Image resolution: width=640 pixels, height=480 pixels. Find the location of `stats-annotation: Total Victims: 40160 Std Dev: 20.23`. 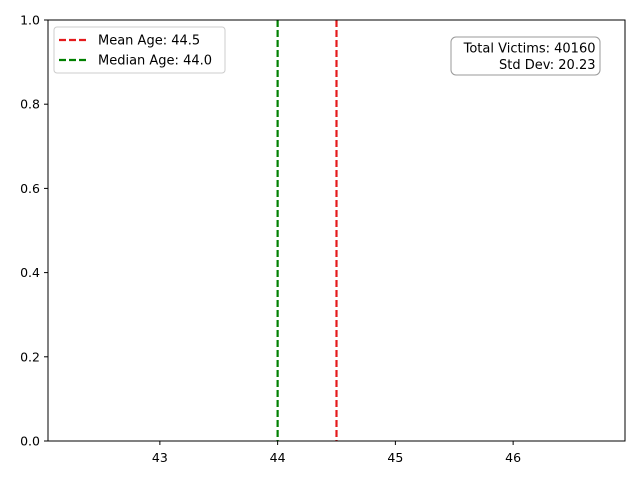

stats-annotation: Total Victims: 40160 Std Dev: 20.23 is located at coordinates (525, 56).